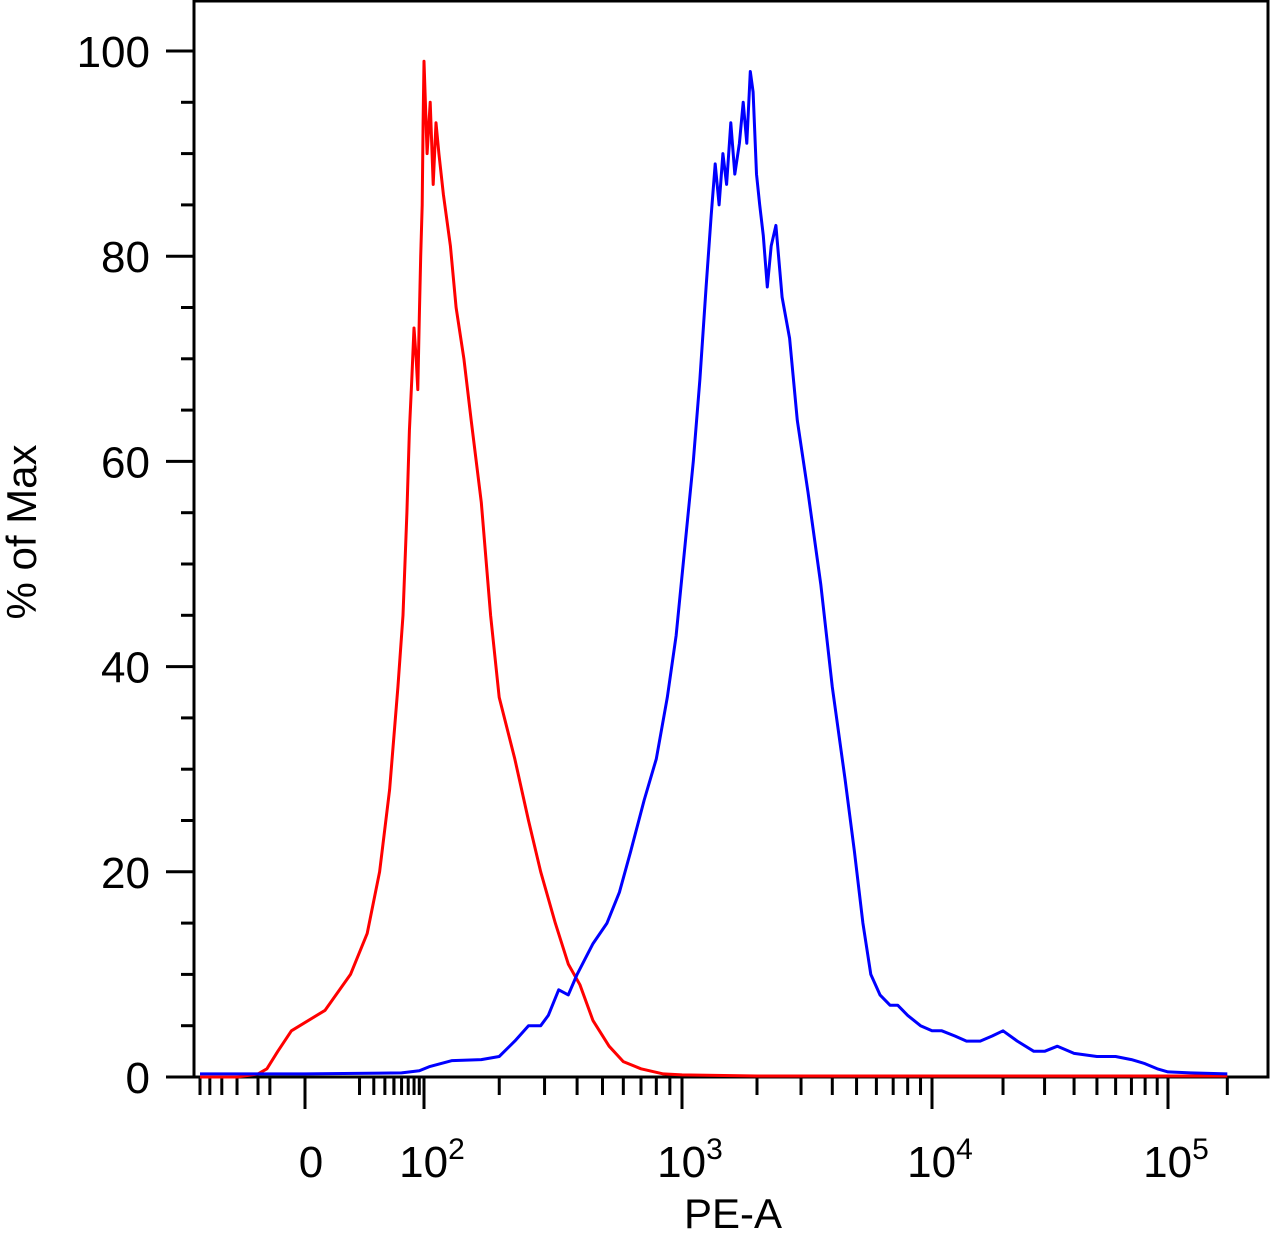 This screenshot has height=1233, width=1271. Describe the element at coordinates (125, 462) in the screenshot. I see `y-tick-label: 60` at that location.